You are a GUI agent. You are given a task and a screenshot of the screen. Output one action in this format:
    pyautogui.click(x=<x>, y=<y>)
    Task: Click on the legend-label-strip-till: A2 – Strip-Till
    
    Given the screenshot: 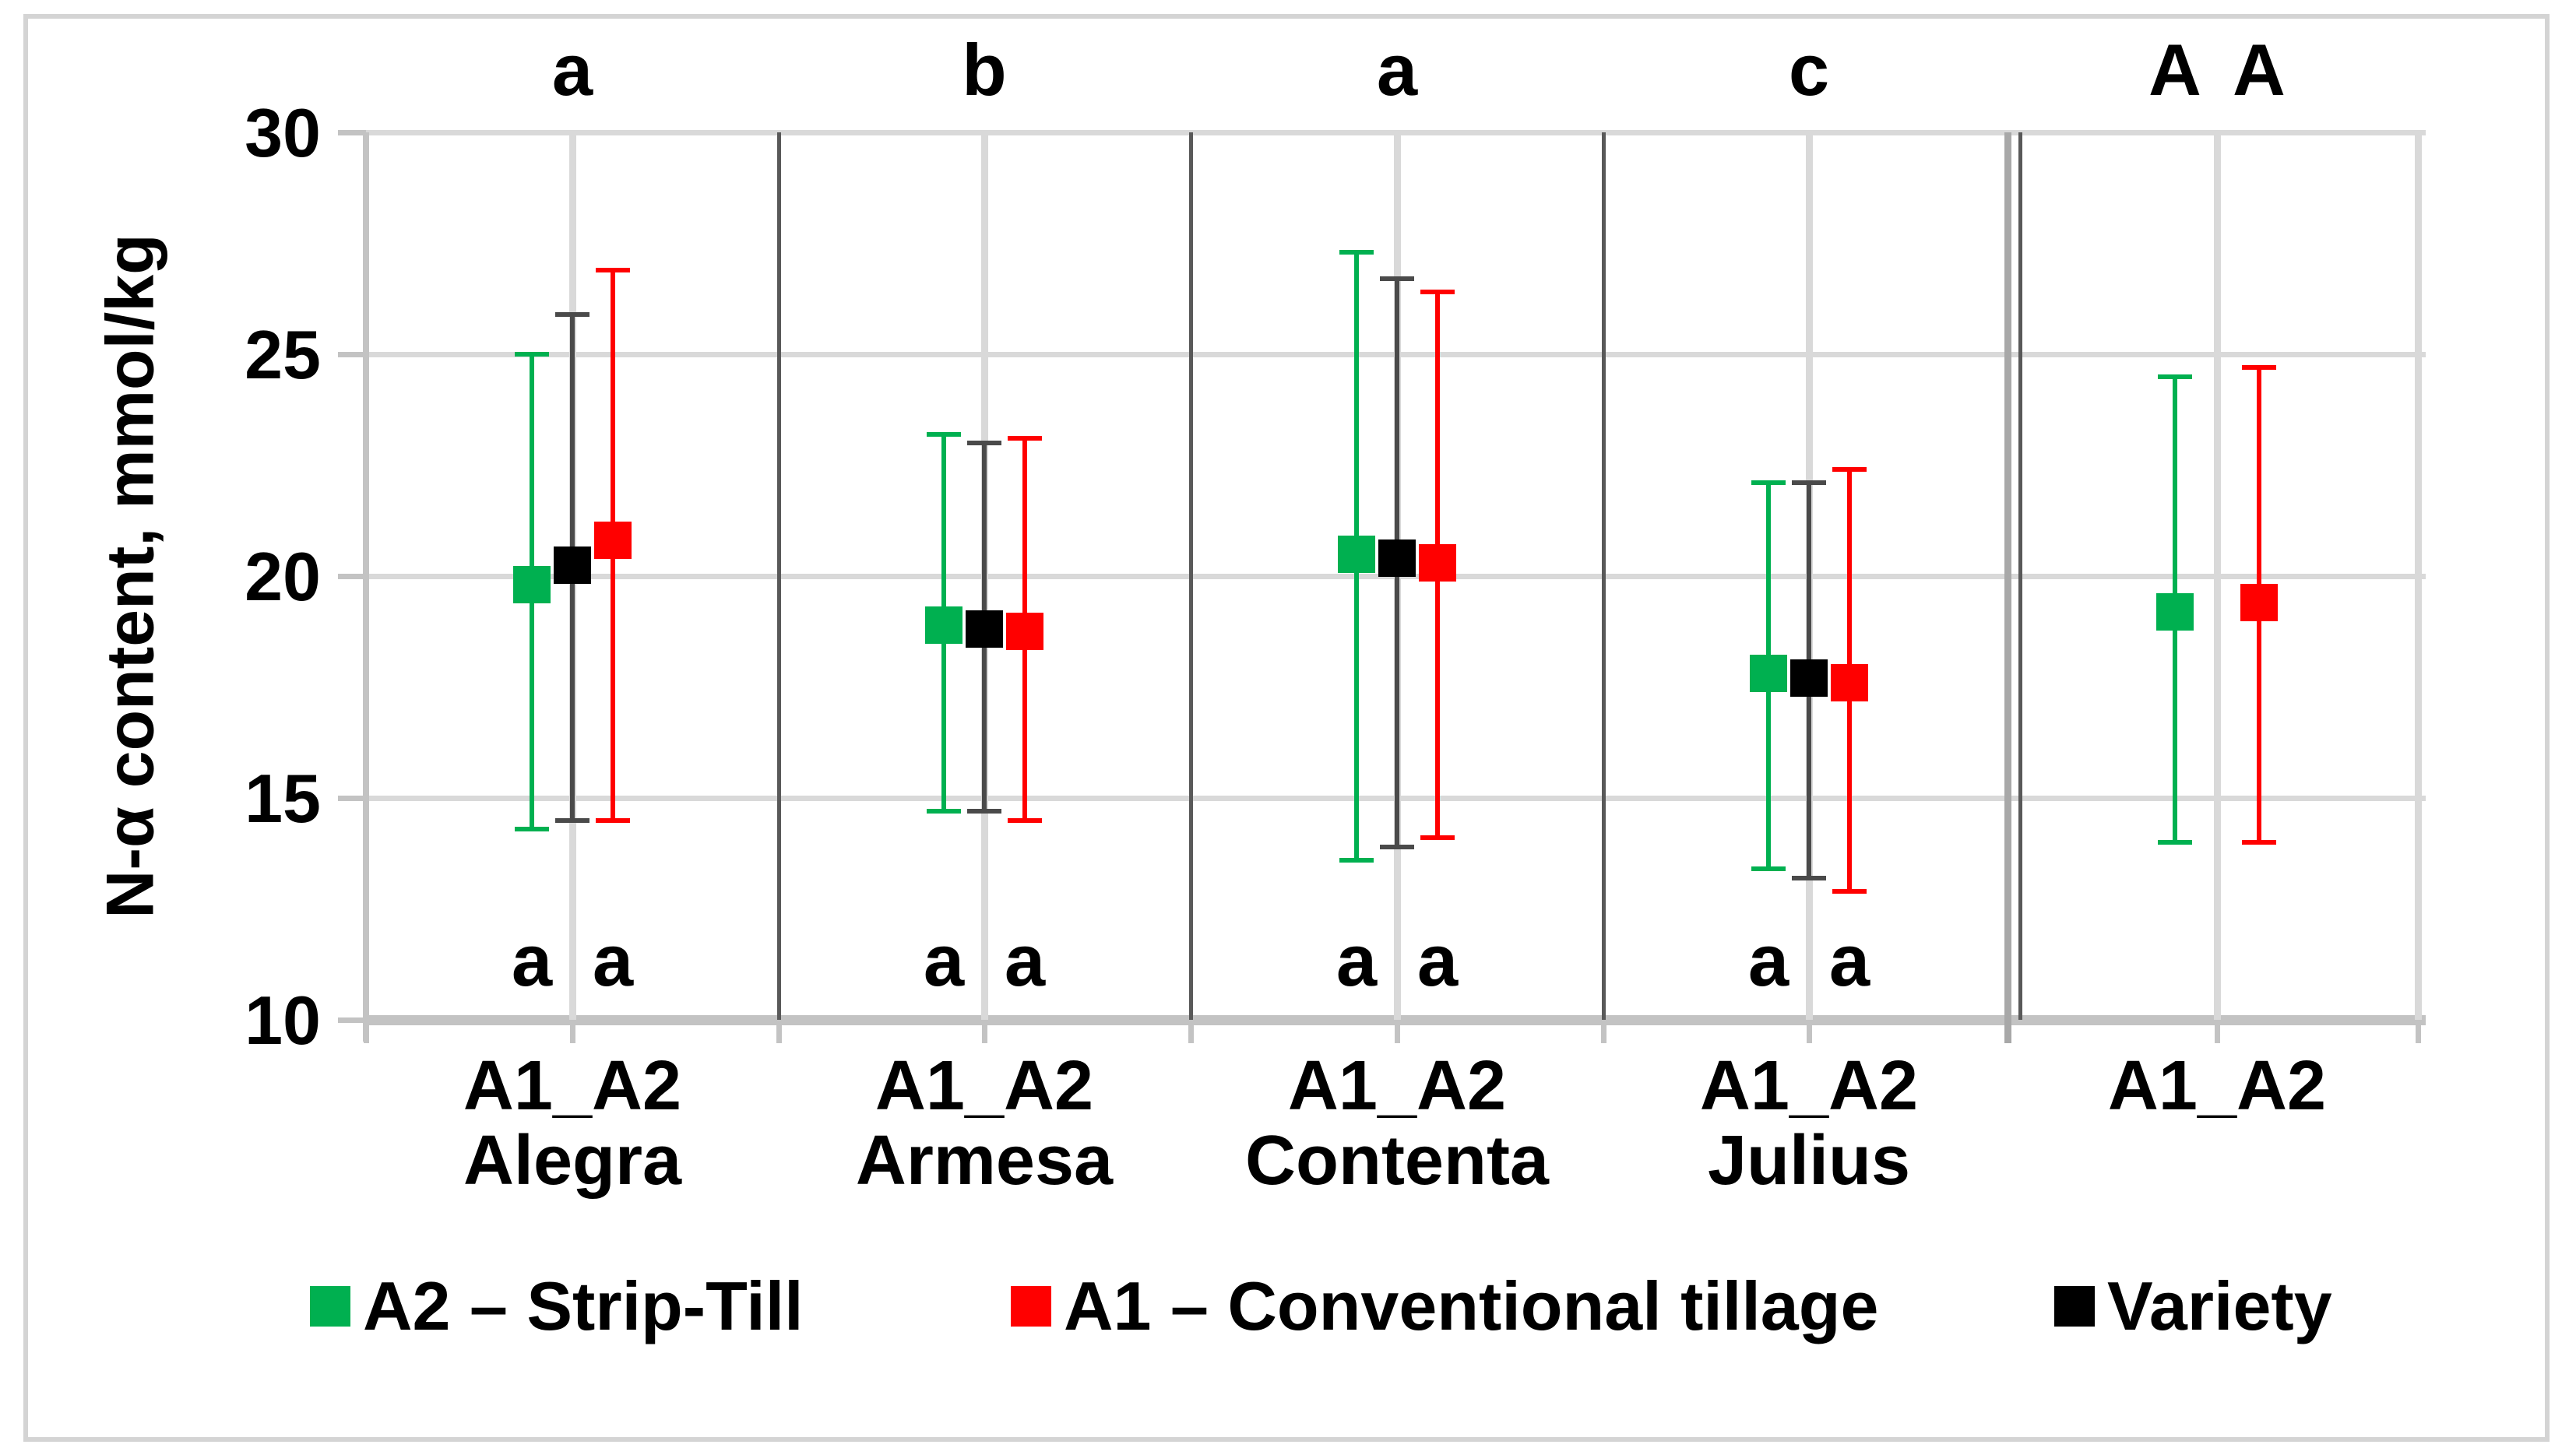 What is the action you would take?
    pyautogui.click(x=583, y=1305)
    